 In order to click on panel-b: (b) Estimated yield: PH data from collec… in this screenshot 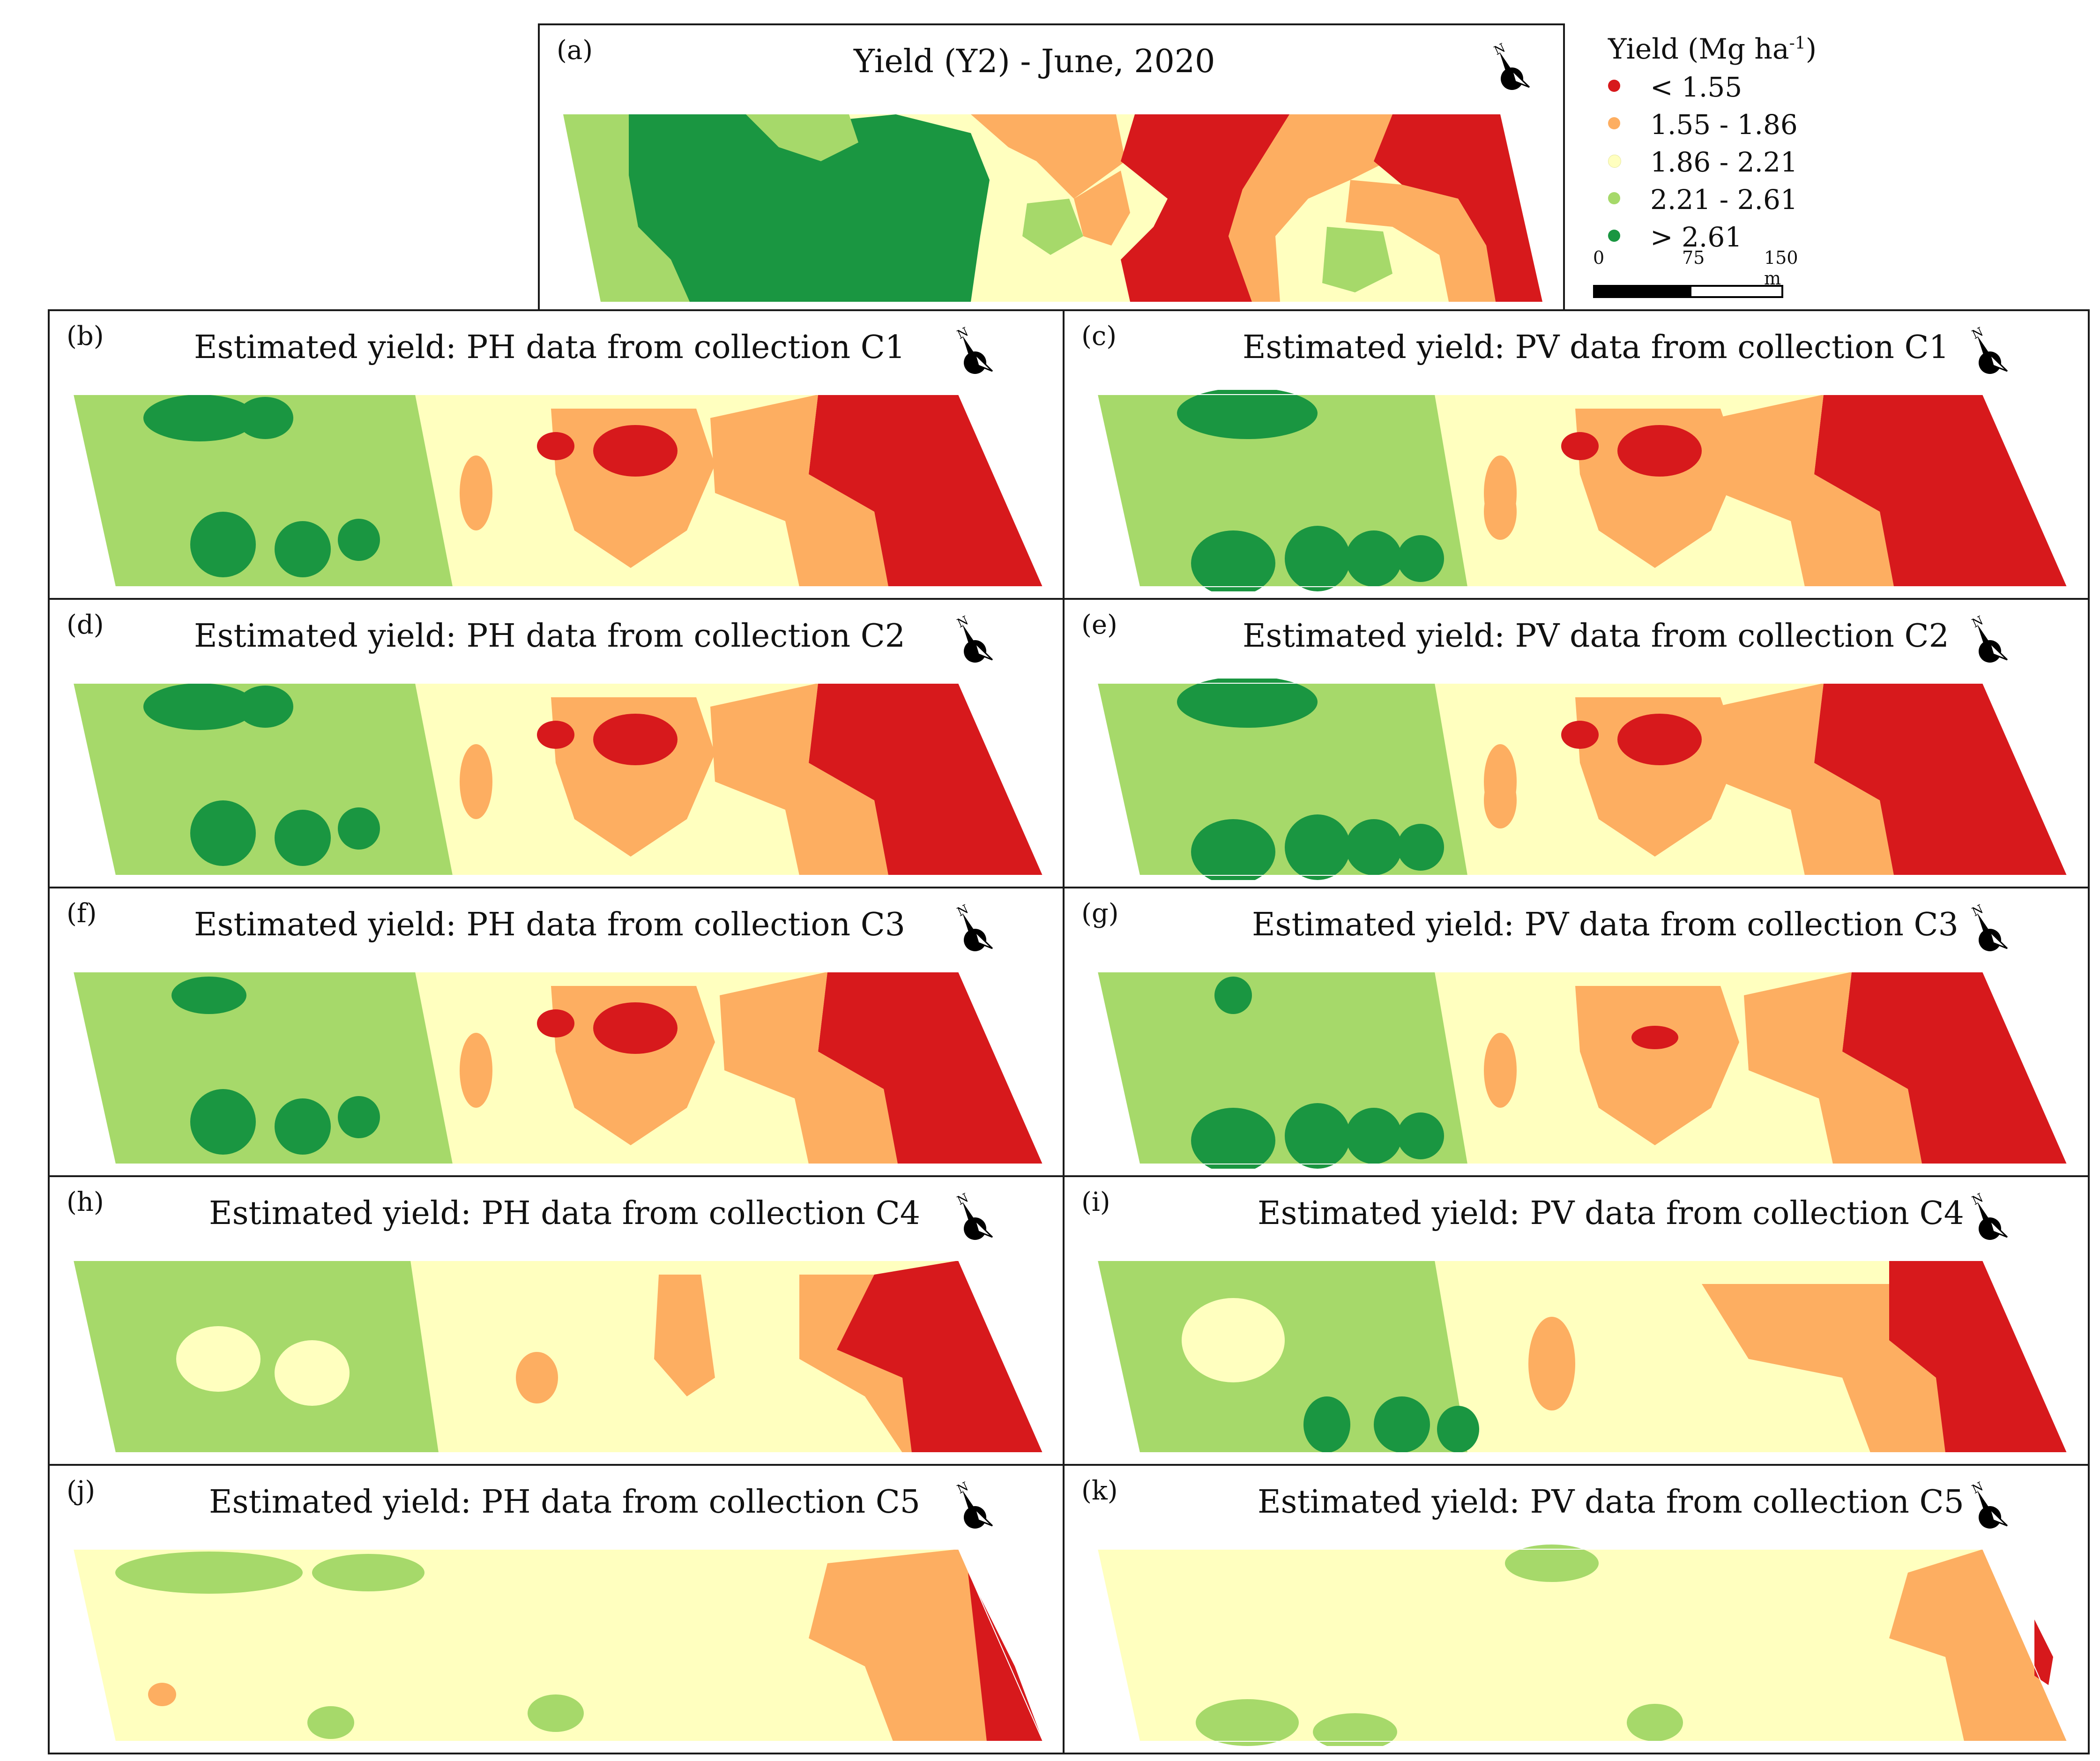, I will do `click(556, 454)`.